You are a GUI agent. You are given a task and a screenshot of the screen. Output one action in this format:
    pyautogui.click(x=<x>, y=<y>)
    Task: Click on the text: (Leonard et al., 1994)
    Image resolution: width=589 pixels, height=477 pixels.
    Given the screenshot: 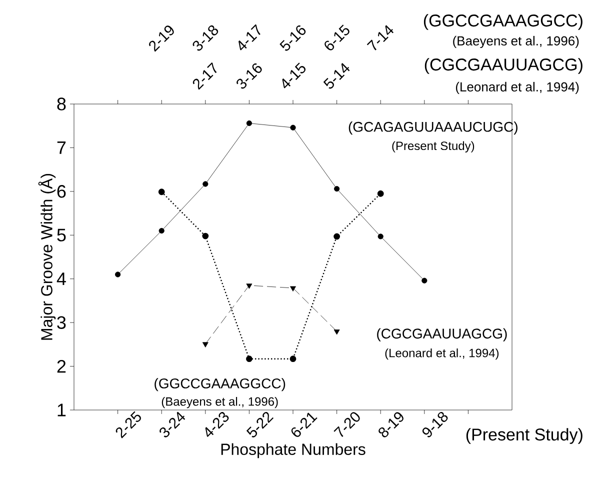 What is the action you would take?
    pyautogui.click(x=517, y=88)
    